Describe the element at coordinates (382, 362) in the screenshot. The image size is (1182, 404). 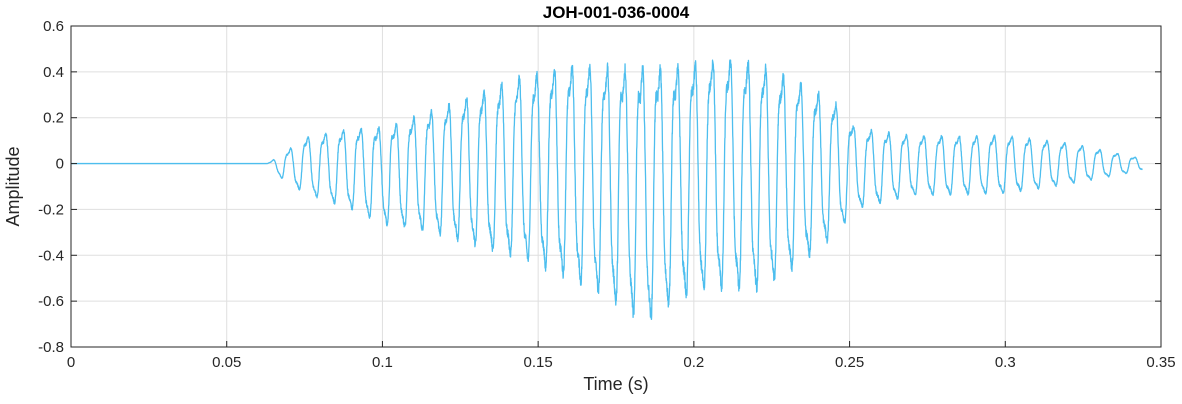
I see `x-tick-label: 0.1` at that location.